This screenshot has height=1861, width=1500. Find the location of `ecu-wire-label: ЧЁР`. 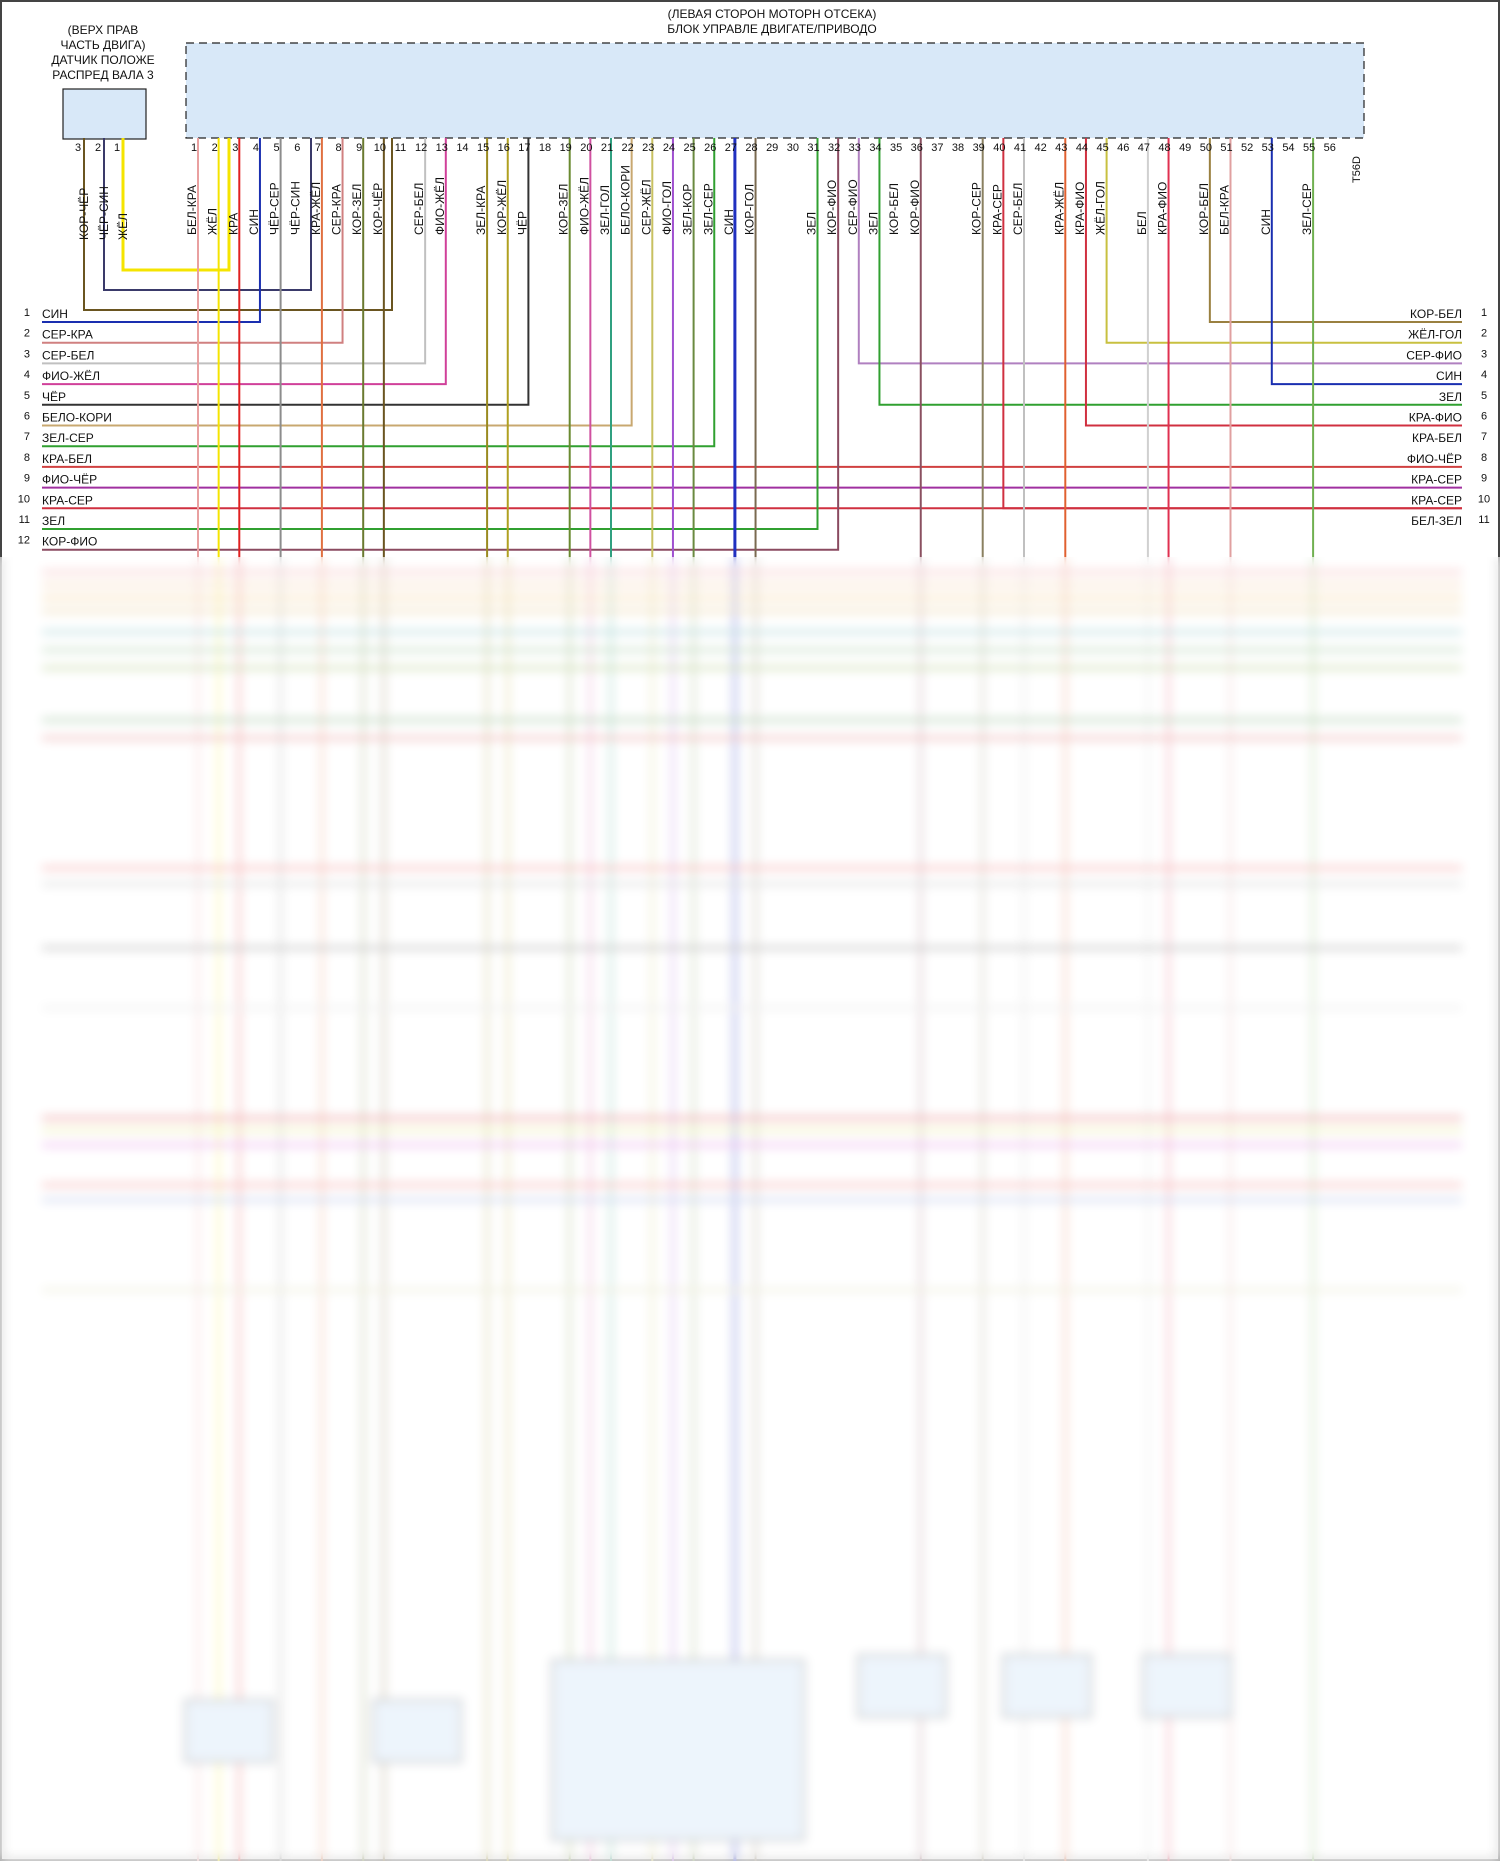

ecu-wire-label: ЧЁР is located at coordinates (522, 223).